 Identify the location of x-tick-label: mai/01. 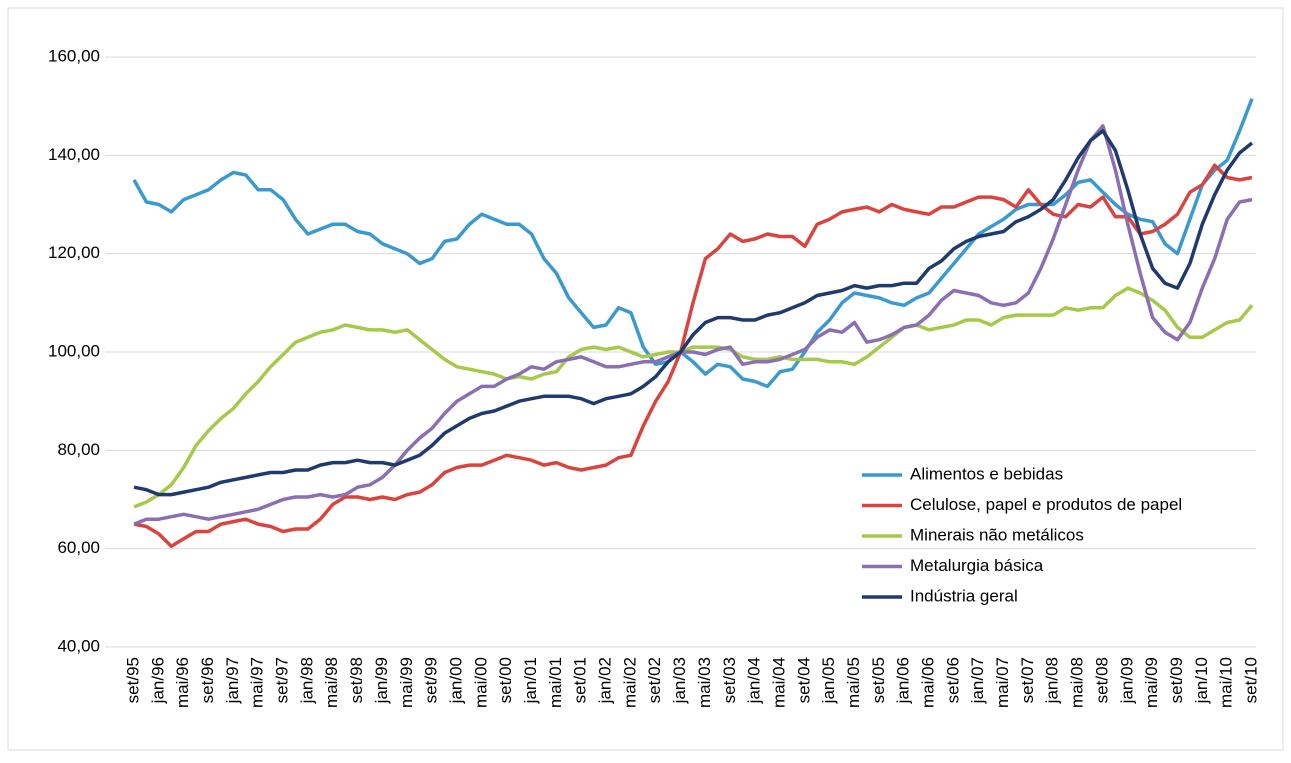
(555, 682).